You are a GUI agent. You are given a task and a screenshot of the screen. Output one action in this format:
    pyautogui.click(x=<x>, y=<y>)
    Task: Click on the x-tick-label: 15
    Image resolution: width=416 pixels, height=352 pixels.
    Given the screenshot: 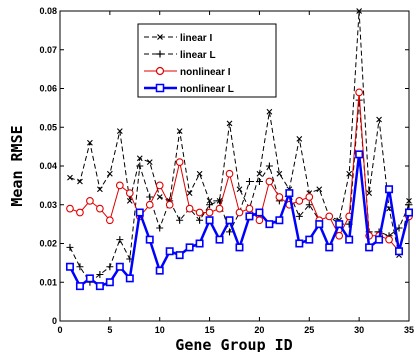 What is the action you would take?
    pyautogui.click(x=210, y=330)
    